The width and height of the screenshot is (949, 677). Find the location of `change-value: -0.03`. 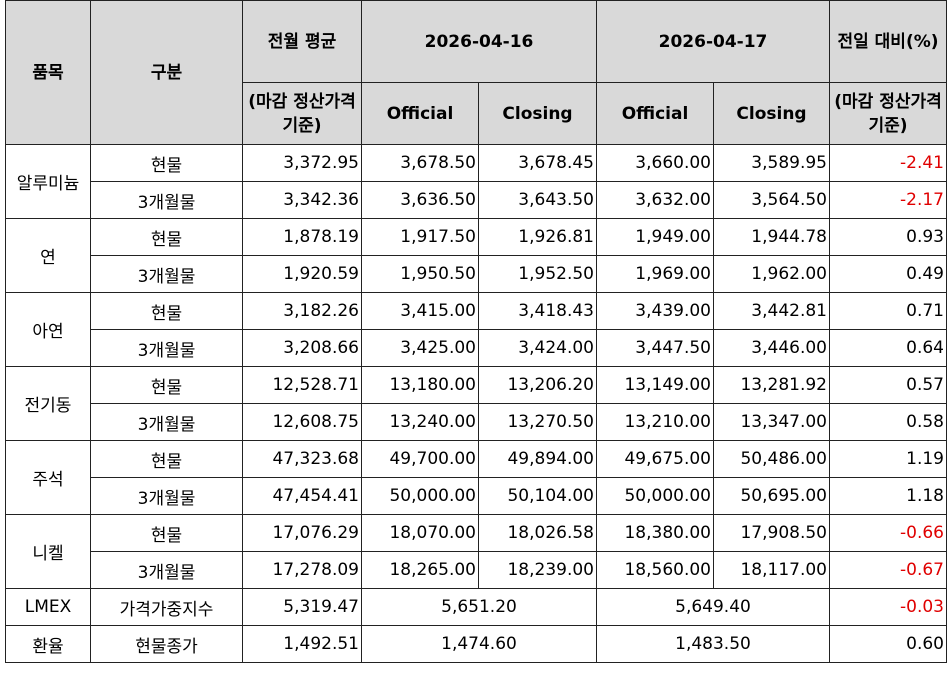

change-value: -0.03 is located at coordinates (888, 607).